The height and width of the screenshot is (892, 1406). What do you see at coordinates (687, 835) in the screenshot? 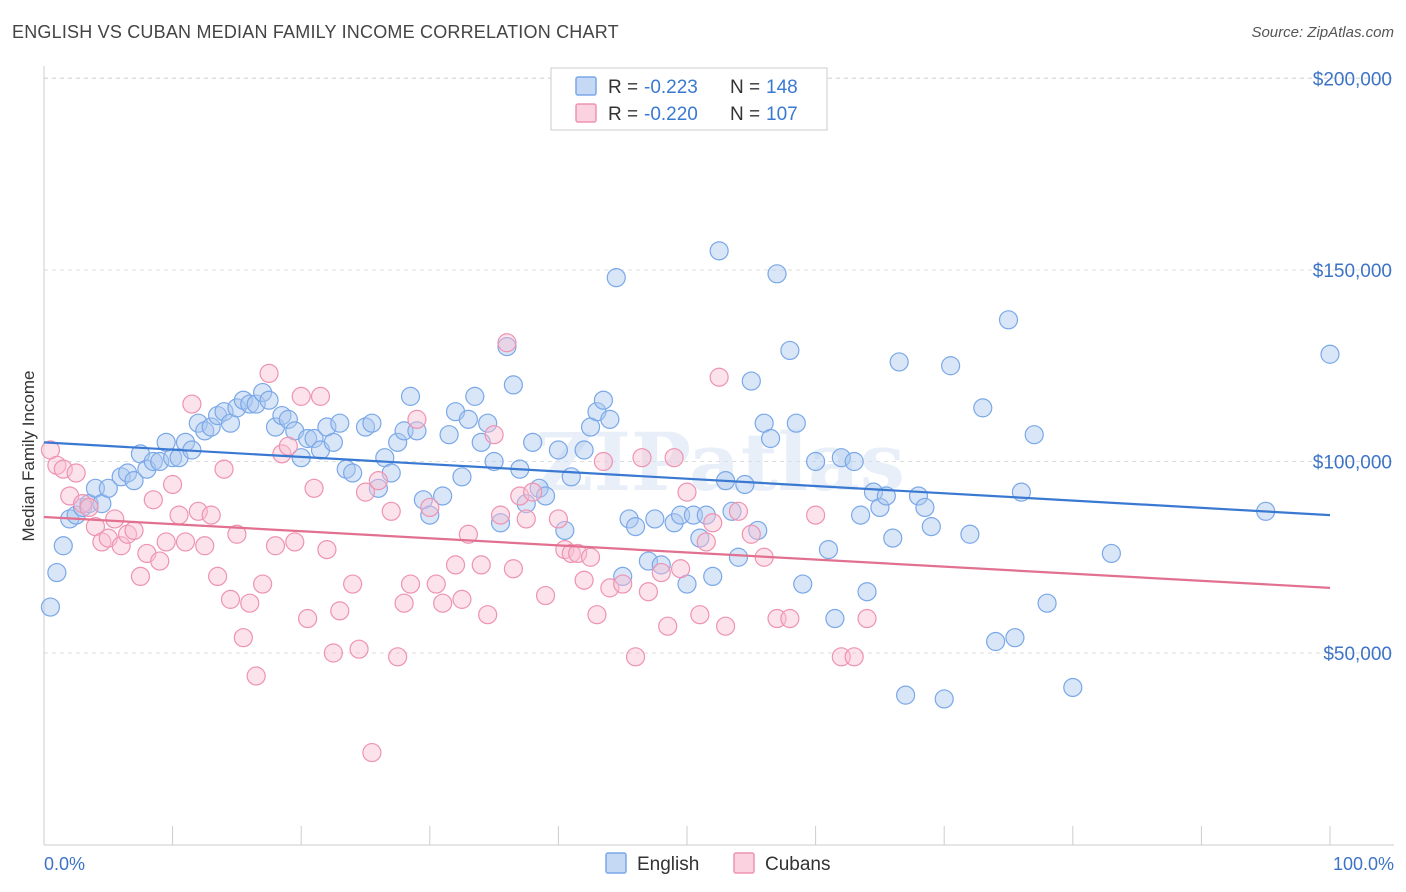
I see `x-tick-marks` at bounding box center [687, 835].